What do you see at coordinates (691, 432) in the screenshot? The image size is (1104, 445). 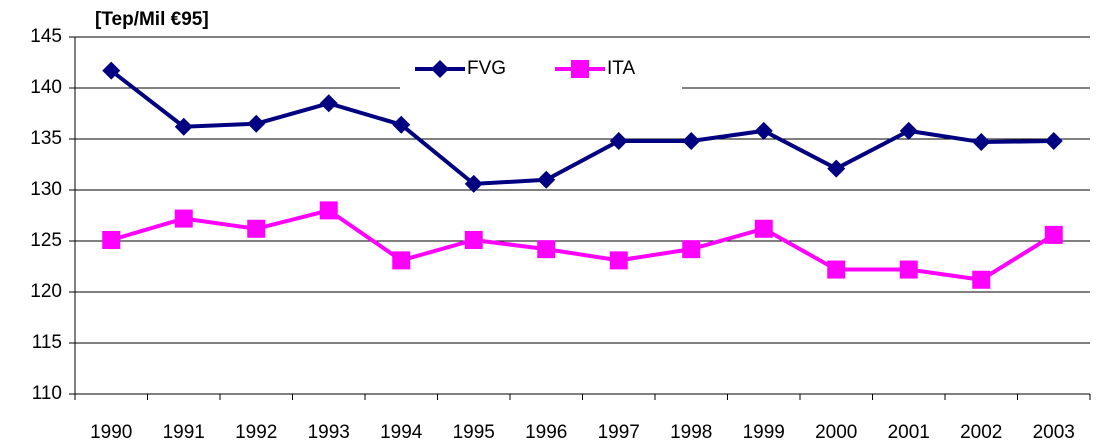 I see `x-tick-label: 1998` at bounding box center [691, 432].